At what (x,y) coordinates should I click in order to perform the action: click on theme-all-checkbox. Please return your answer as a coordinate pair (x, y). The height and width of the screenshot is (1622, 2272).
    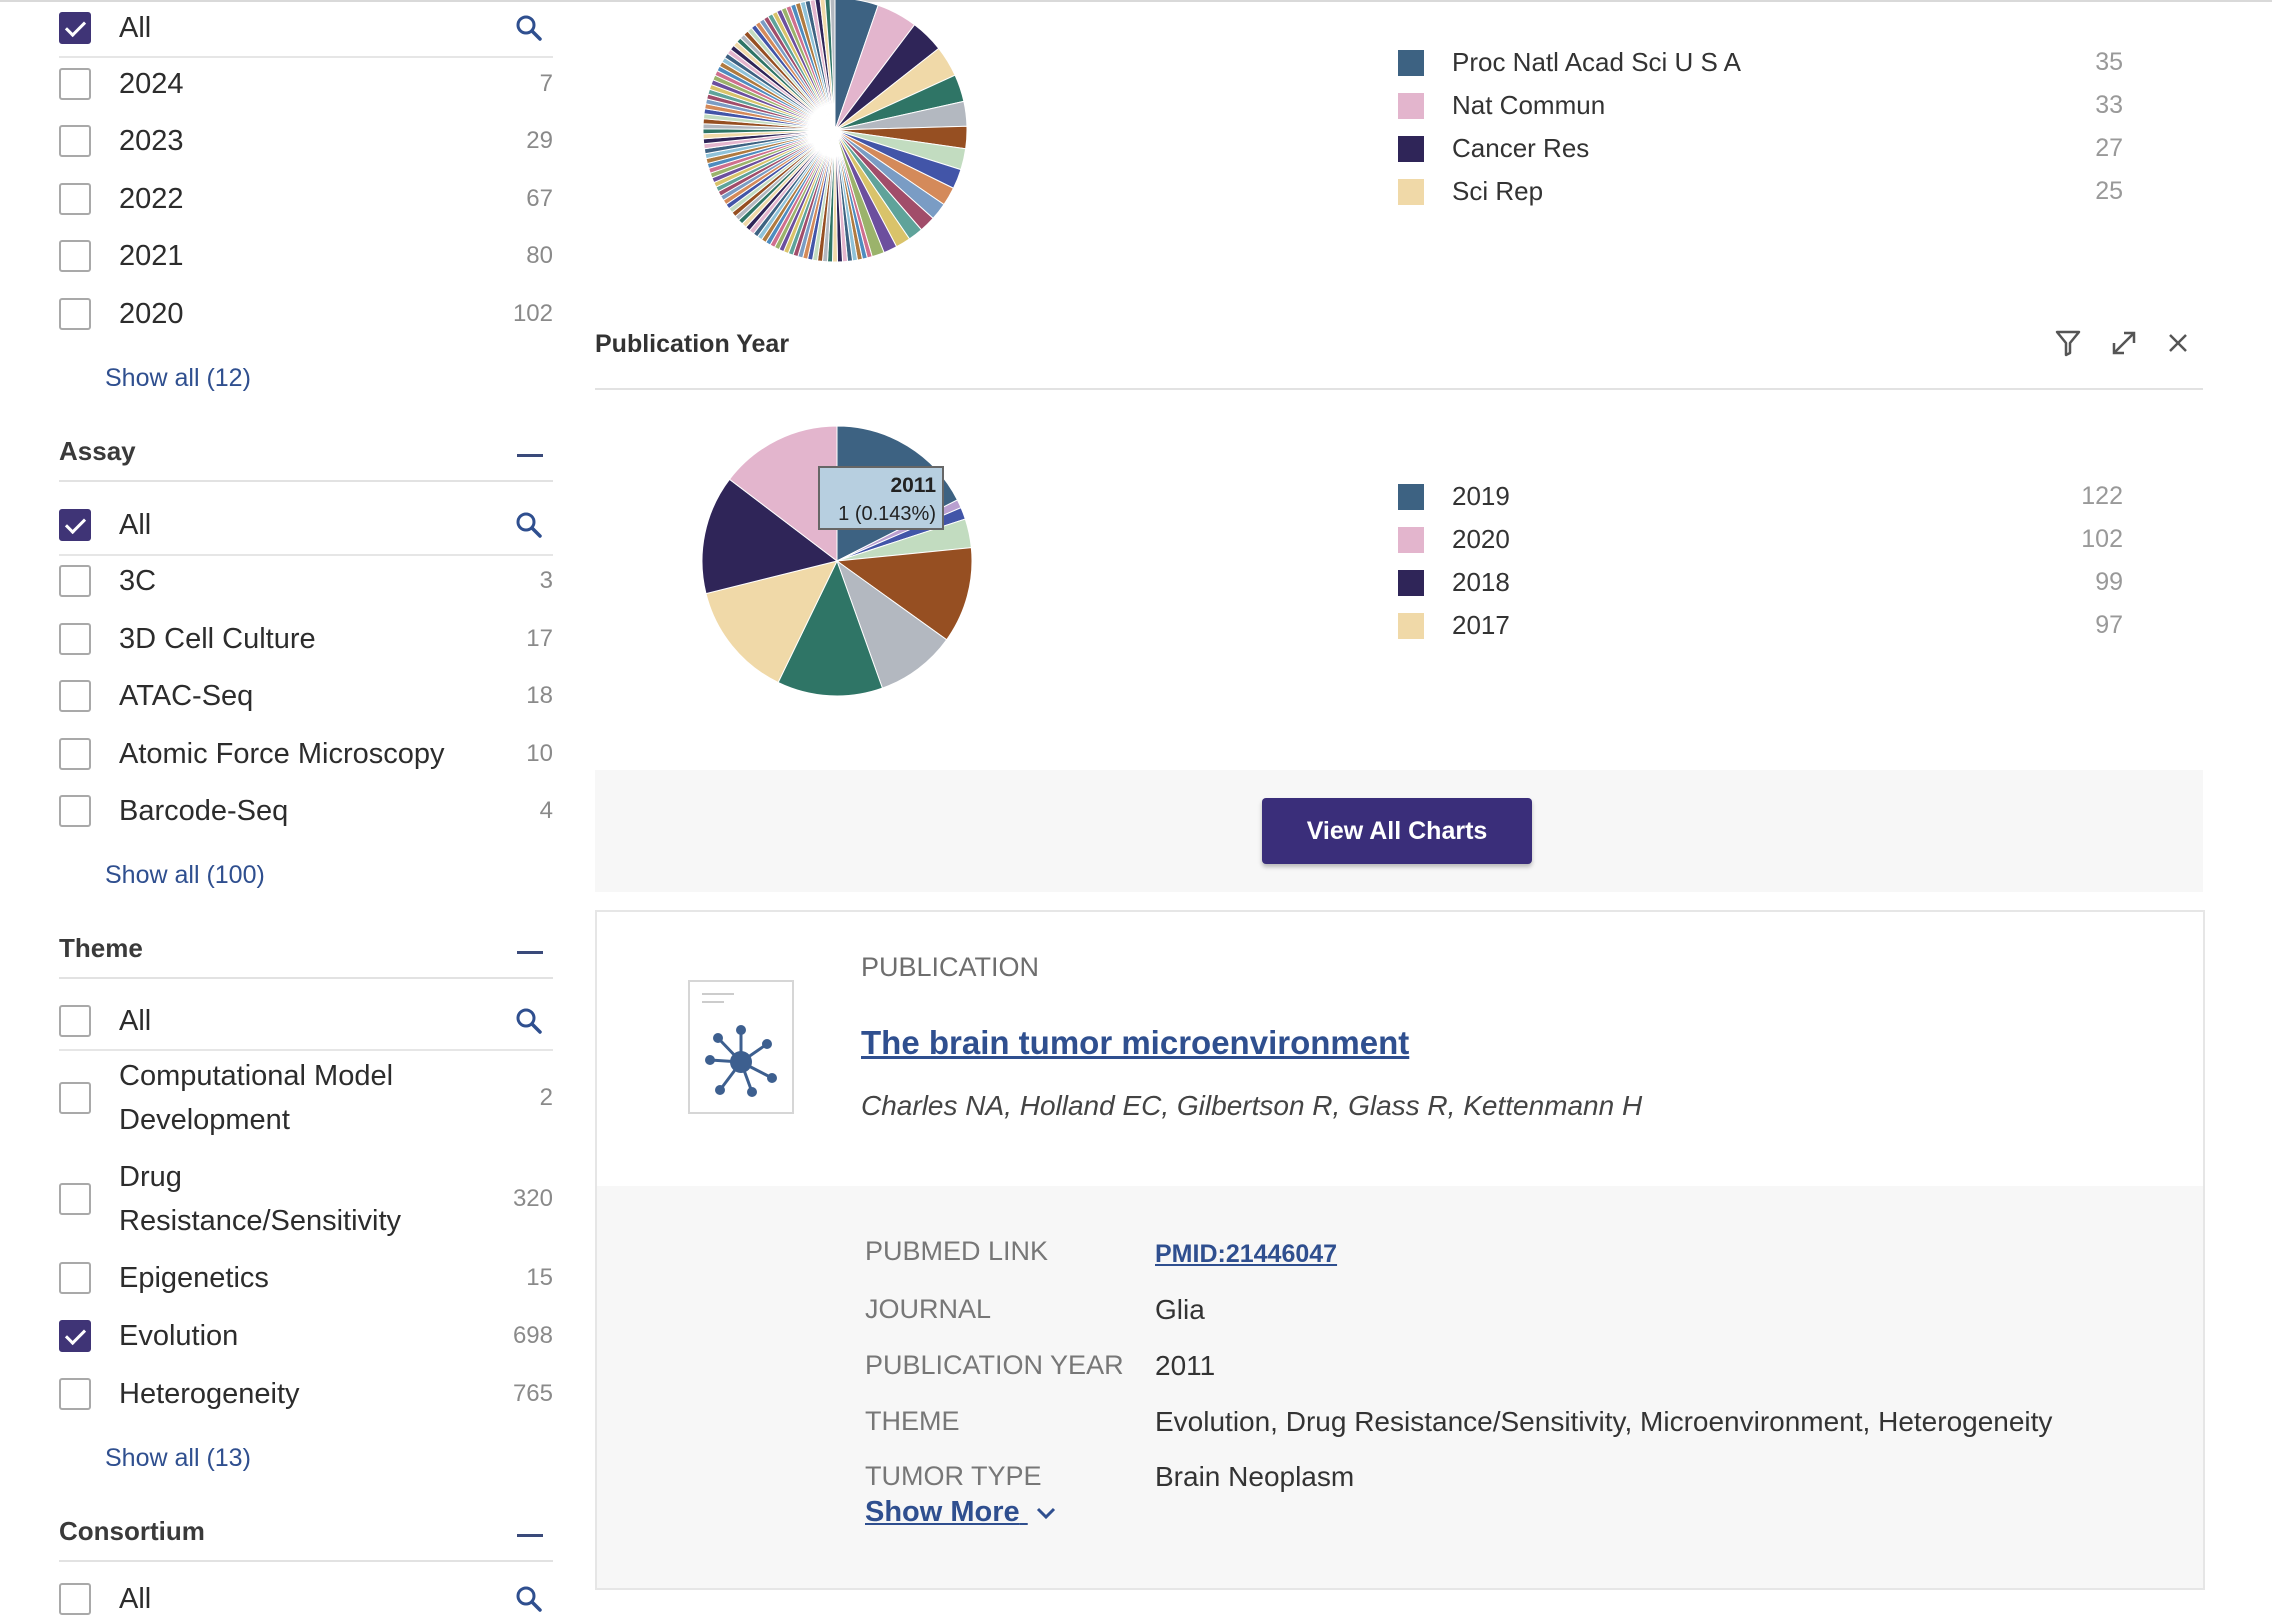
    Looking at the image, I should click on (75, 1021).